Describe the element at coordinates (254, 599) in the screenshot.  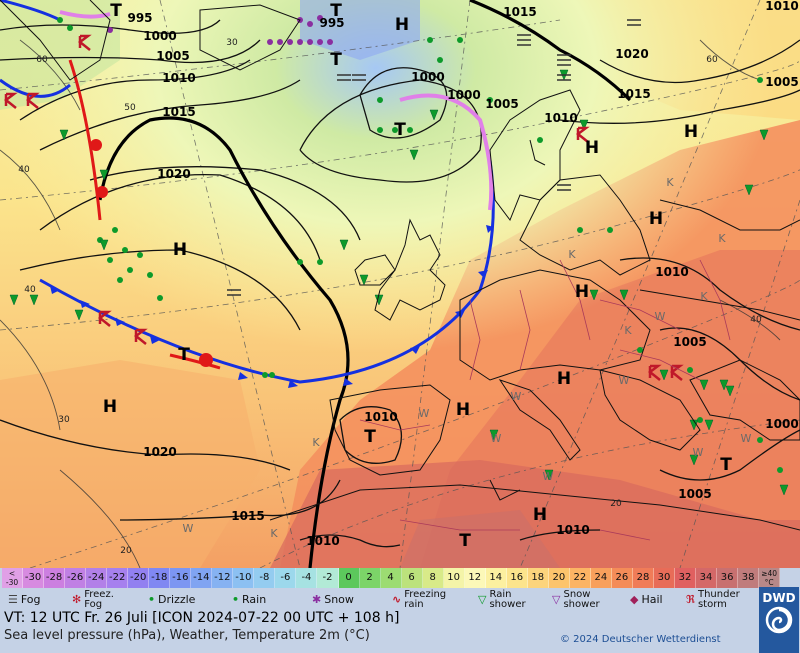
I see `legend-symbol-label: Rain` at that location.